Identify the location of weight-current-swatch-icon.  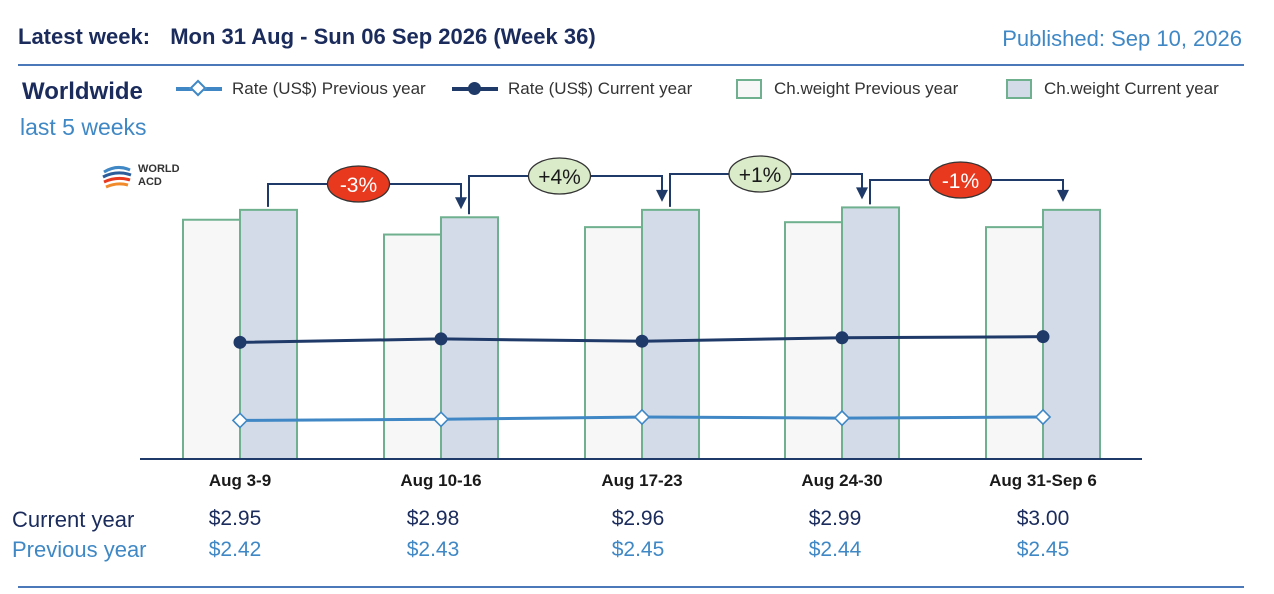
(1019, 89).